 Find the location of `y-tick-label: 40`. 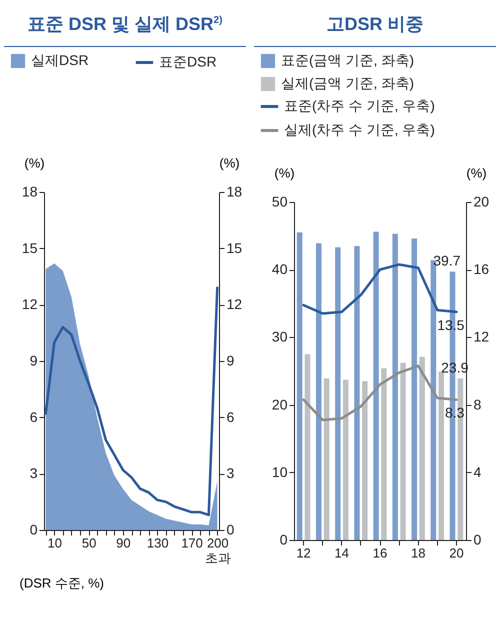

y-tick-label: 40 is located at coordinates (280, 269).